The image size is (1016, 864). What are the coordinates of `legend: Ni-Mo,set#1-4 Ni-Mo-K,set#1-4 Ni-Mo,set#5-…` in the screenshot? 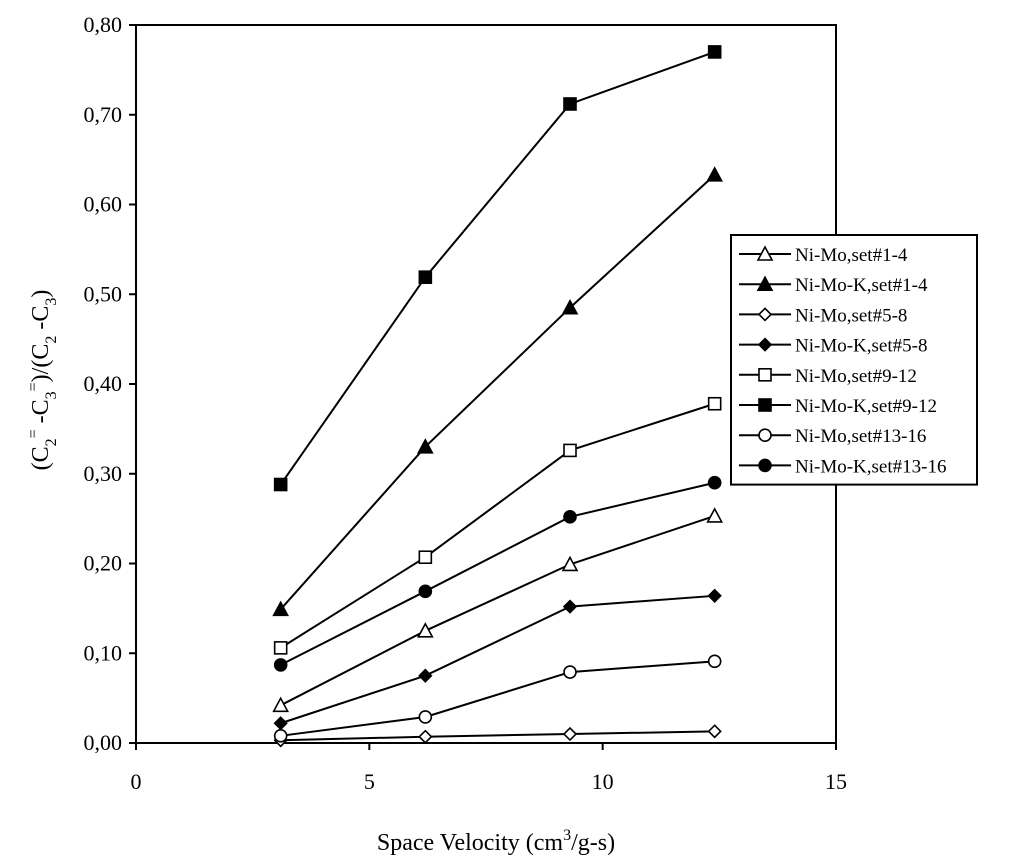 It's located at (854, 360).